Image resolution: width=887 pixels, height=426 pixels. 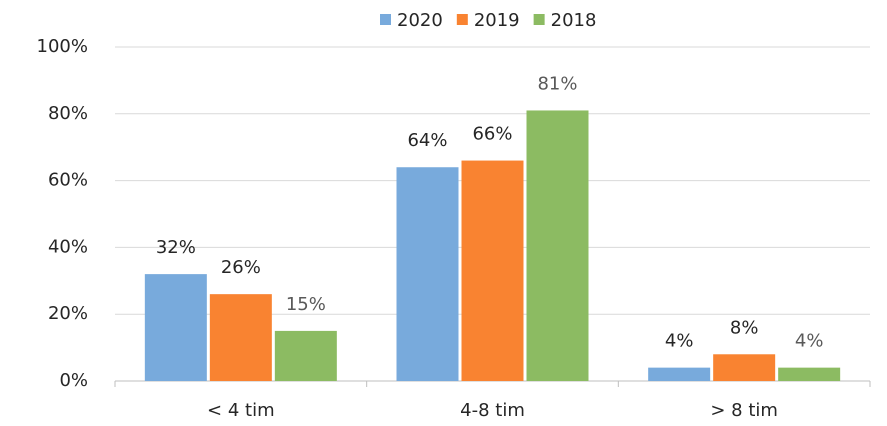 What do you see at coordinates (744, 410) in the screenshot?
I see `x-tick-label: > 8 tim` at bounding box center [744, 410].